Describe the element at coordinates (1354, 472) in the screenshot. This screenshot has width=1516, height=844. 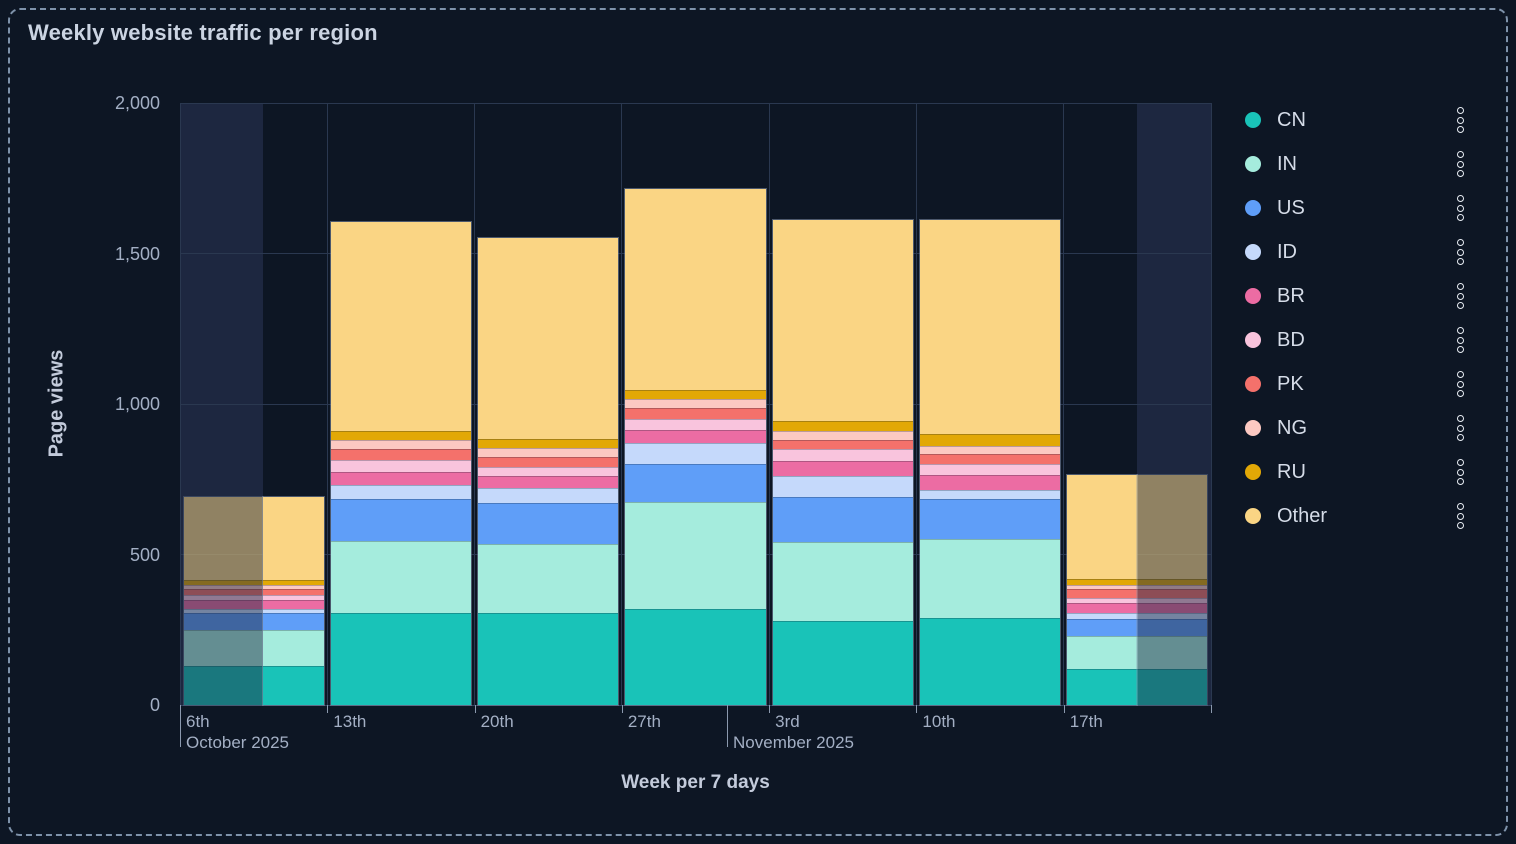
I see `legend-item-ru: RU` at that location.